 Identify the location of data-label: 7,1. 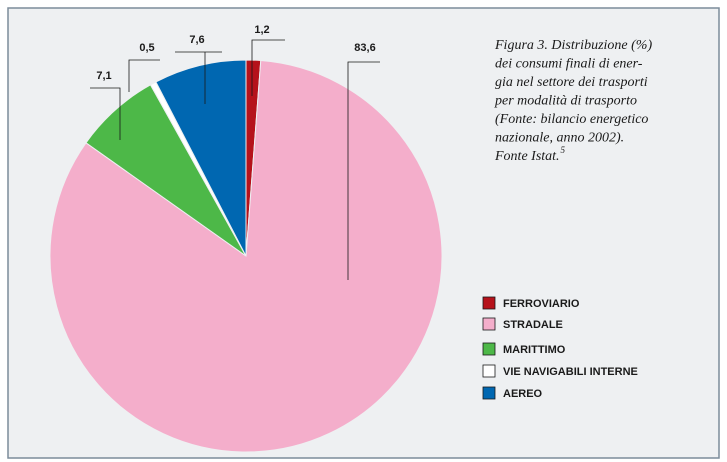
(103, 76).